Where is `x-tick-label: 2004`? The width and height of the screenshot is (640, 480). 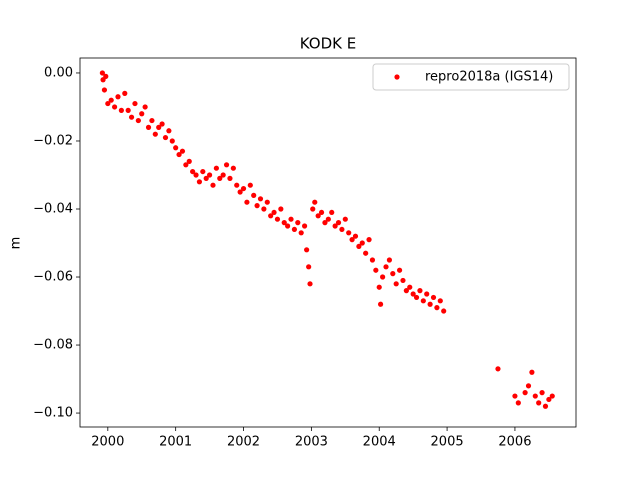
x-tick-label: 2004 is located at coordinates (379, 442).